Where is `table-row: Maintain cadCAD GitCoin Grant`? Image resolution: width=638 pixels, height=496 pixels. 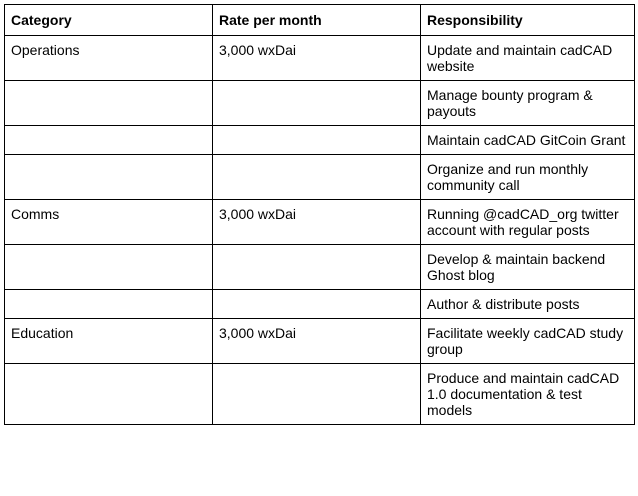
table-row: Maintain cadCAD GitCoin Grant is located at coordinates (319, 140).